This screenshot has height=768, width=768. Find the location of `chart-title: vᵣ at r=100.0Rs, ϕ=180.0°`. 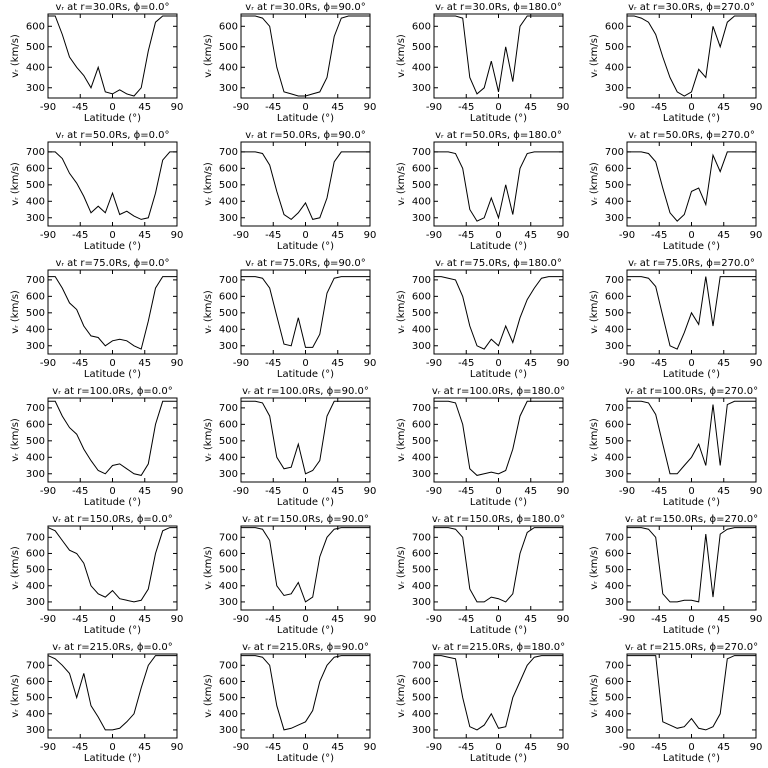

chart-title: vᵣ at r=100.0Rs, ϕ=180.0° is located at coordinates (498, 391).